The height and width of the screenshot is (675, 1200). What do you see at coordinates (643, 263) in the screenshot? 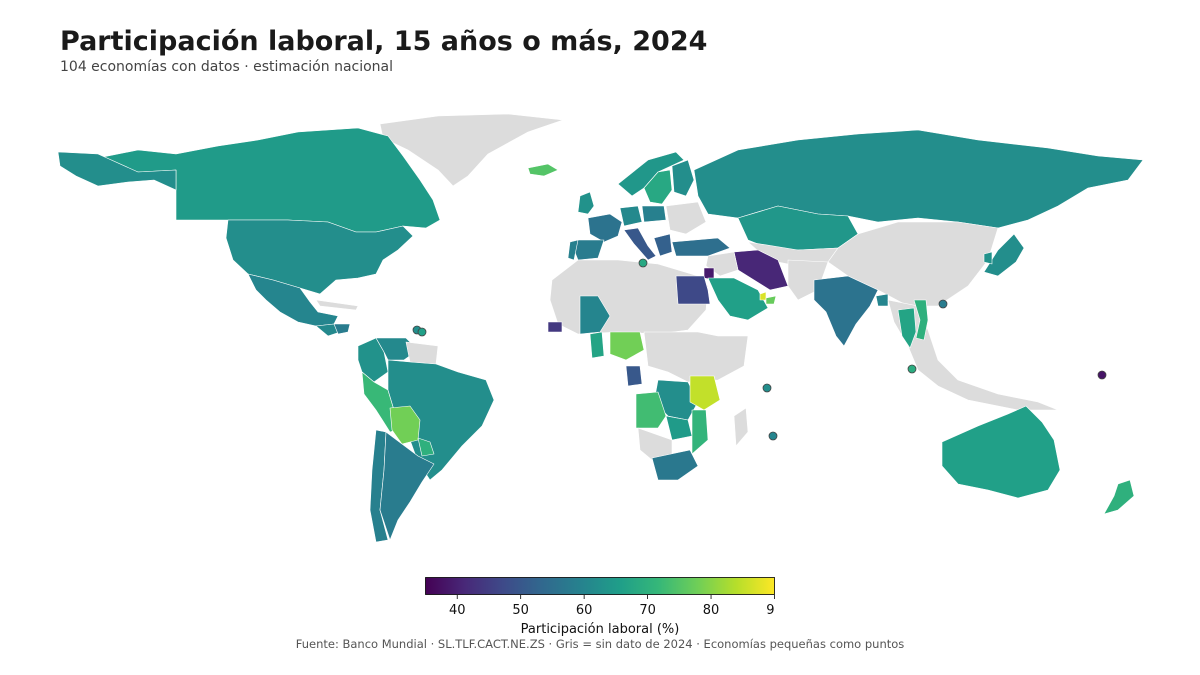
I see `point-malta` at bounding box center [643, 263].